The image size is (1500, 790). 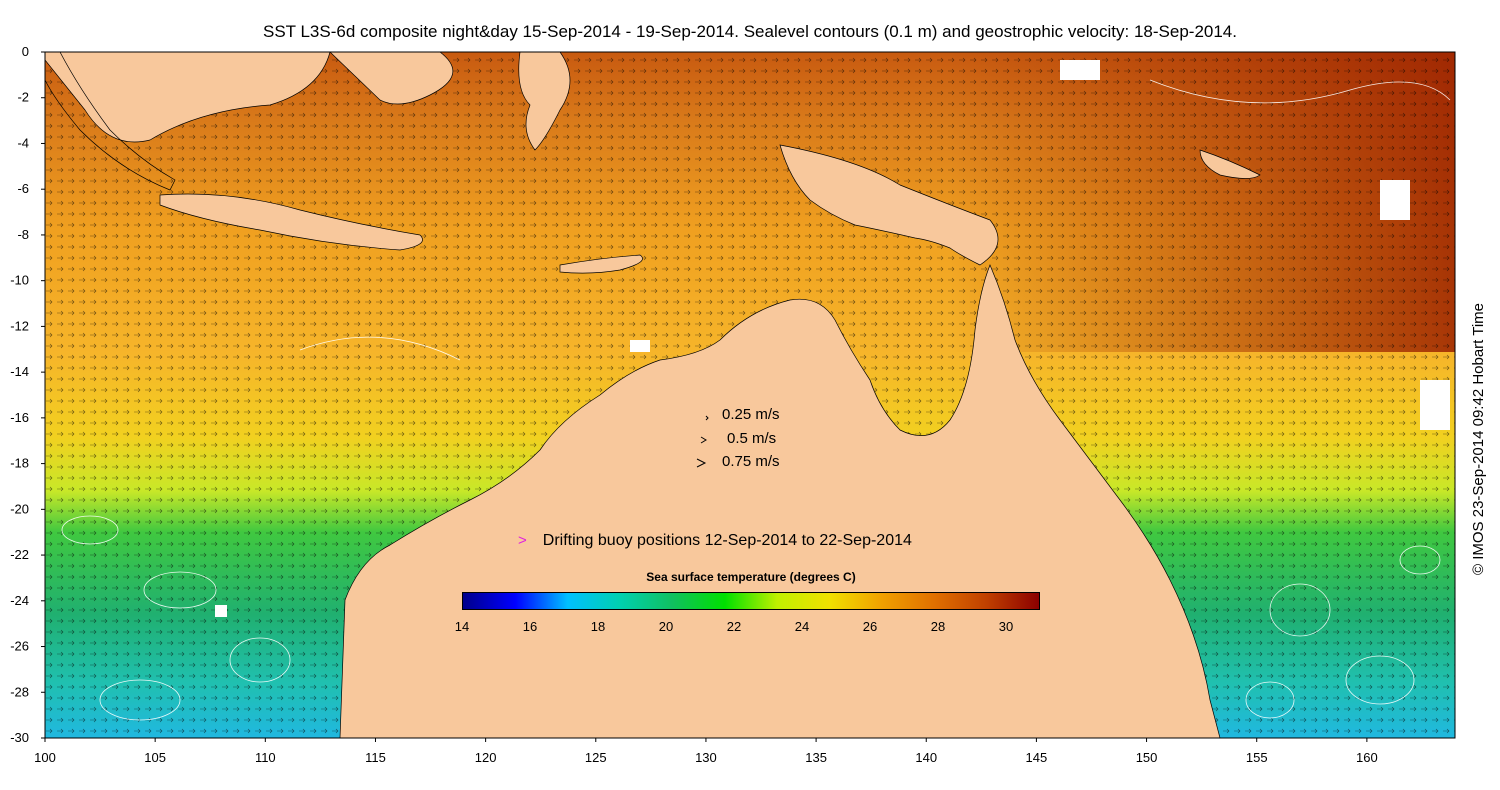 What do you see at coordinates (752, 438) in the screenshot?
I see `velocity-scale-05: 0.5 m/s` at bounding box center [752, 438].